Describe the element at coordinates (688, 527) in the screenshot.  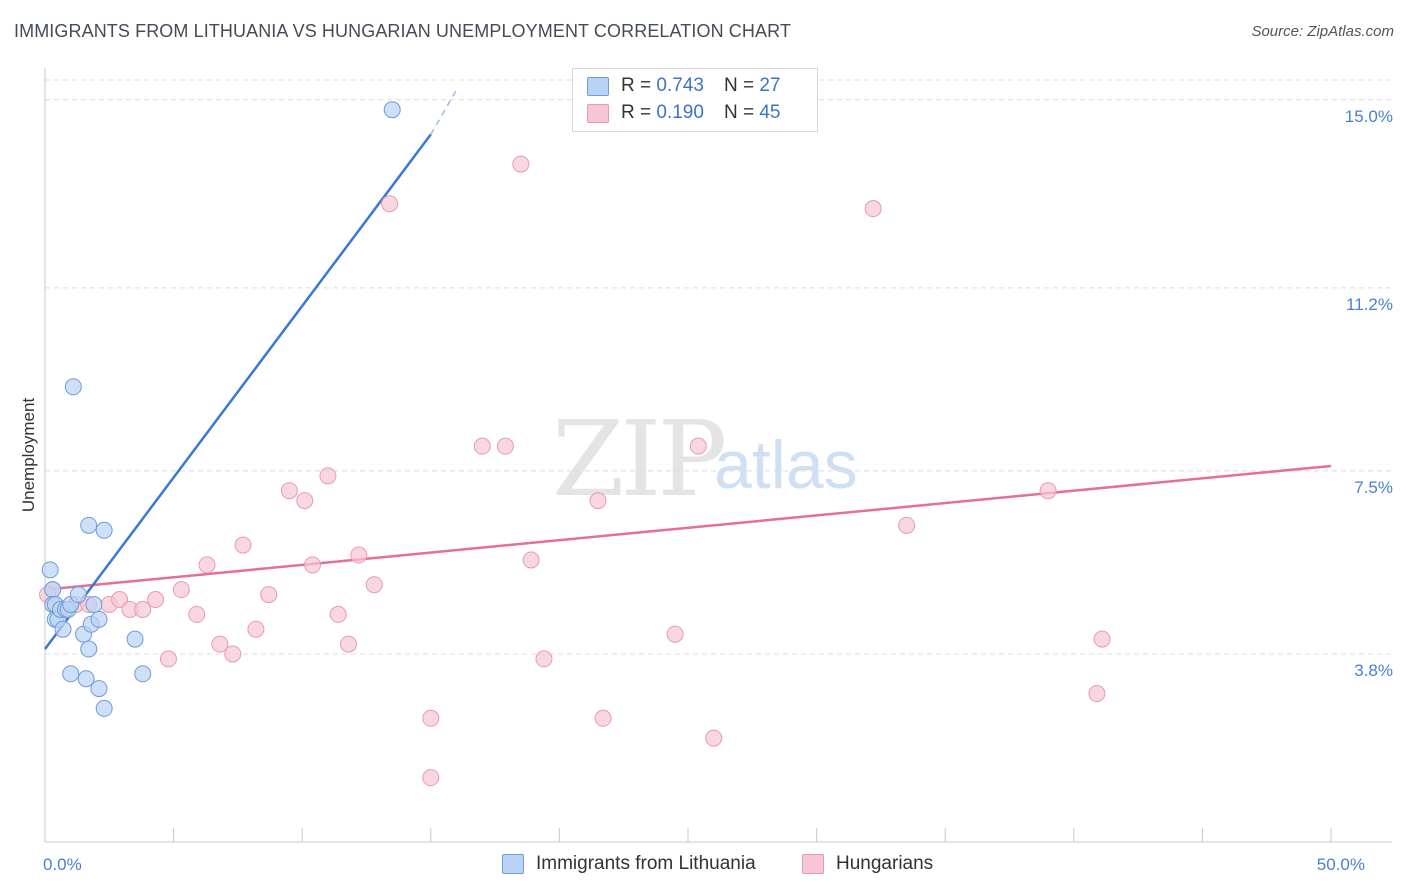
I see `trend-line-hungarians` at that location.